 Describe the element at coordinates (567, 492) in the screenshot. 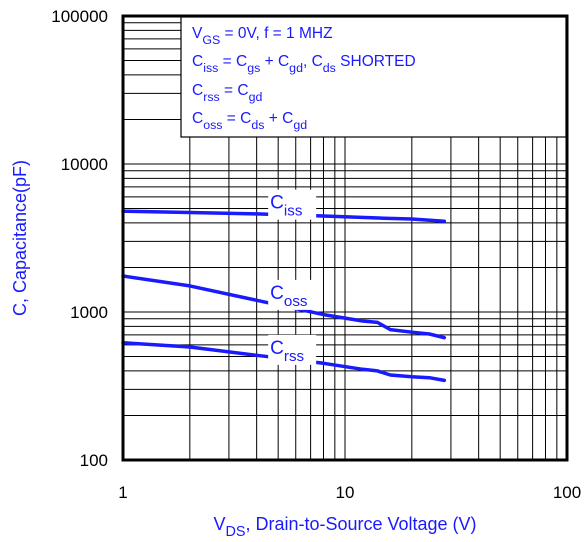

I see `x-tick-label: 100` at that location.